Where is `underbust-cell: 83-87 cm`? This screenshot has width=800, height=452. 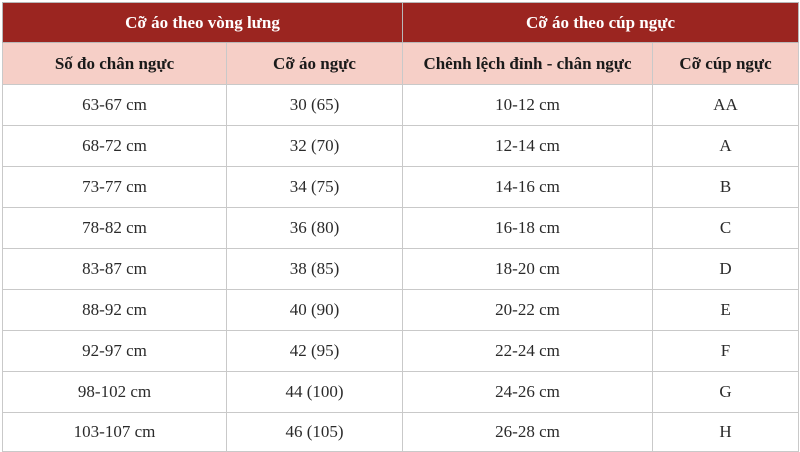 underbust-cell: 83-87 cm is located at coordinates (114, 269).